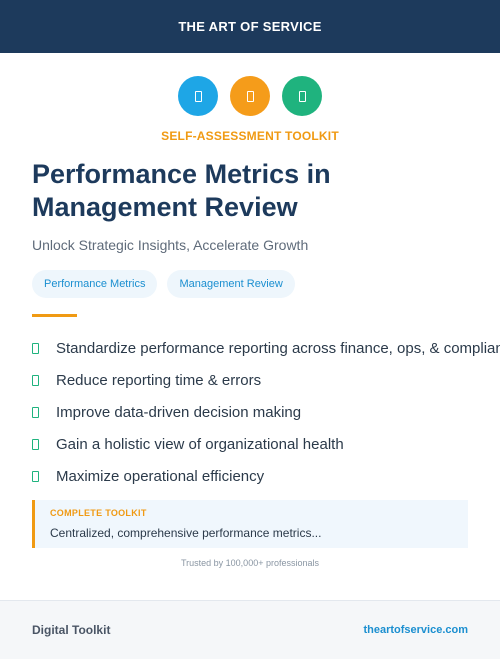 Image resolution: width=500 pixels, height=659 pixels. What do you see at coordinates (250, 136) in the screenshot?
I see `eyebrow-label: SELF-ASSESSMENT TOOLKIT` at bounding box center [250, 136].